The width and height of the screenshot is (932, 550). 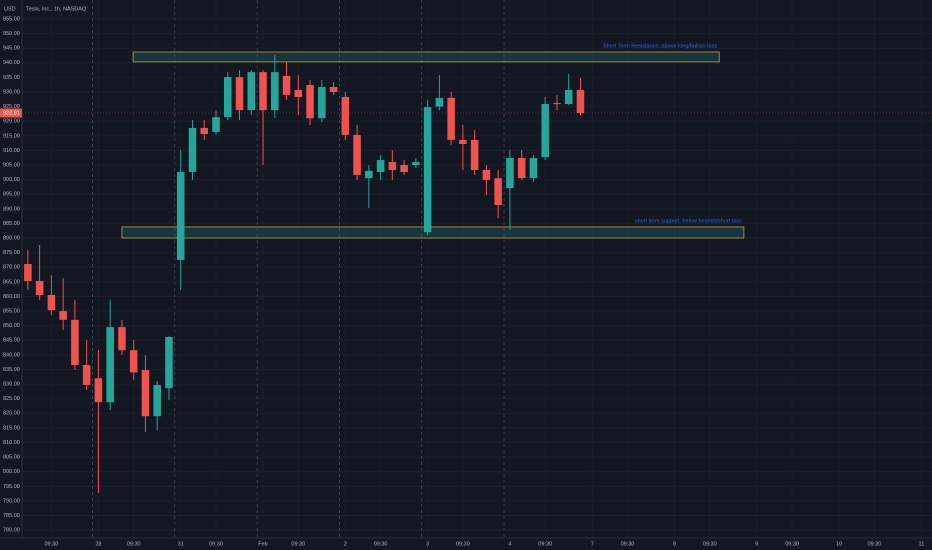 I want to click on y-tick-label: 780.00, so click(x=11, y=531).